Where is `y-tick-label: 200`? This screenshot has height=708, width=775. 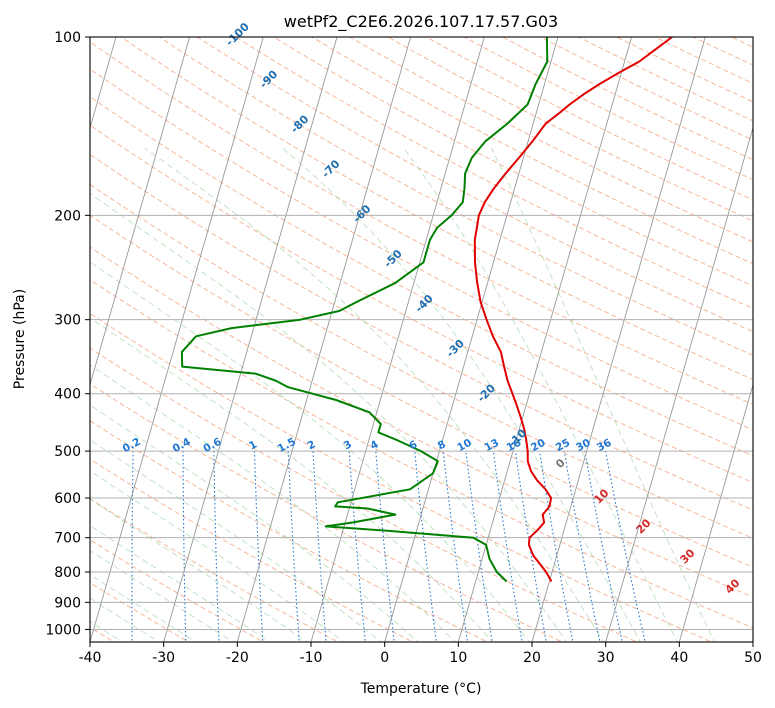 y-tick-label: 200 is located at coordinates (67, 216).